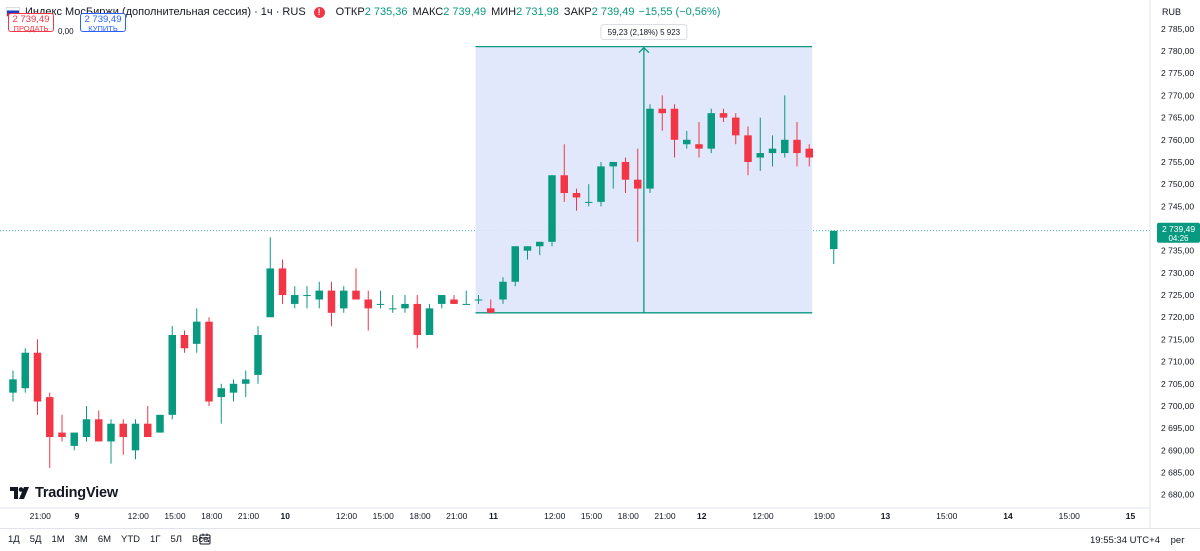 The image size is (1200, 551). I want to click on tradingview-logo-icon, so click(19, 493).